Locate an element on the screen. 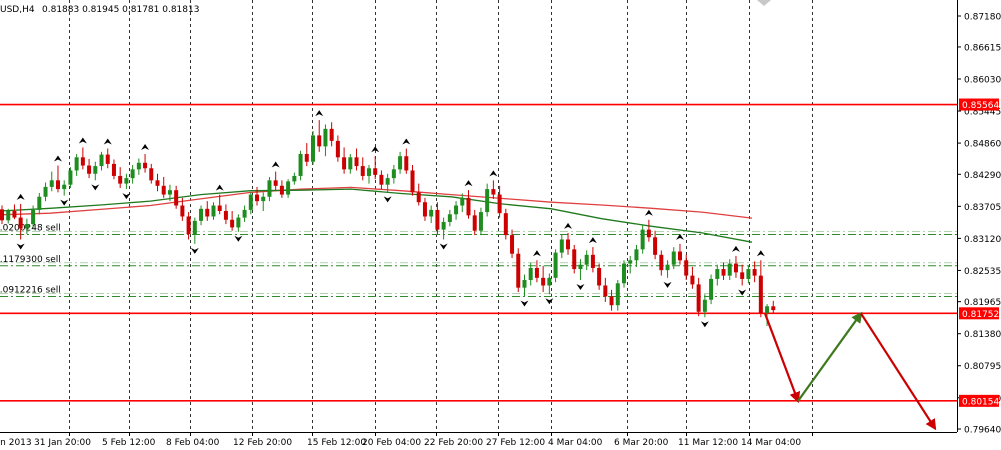  price-tick-label: 0.85445 is located at coordinates (982, 113).